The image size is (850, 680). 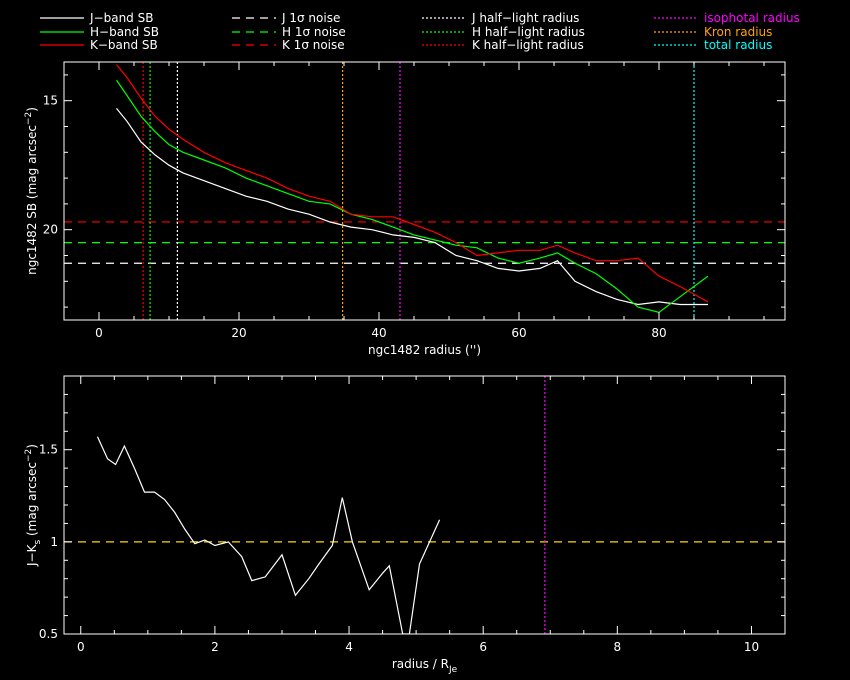 I want to click on legend-label-j-band-sb: J−band SB, so click(x=121, y=18).